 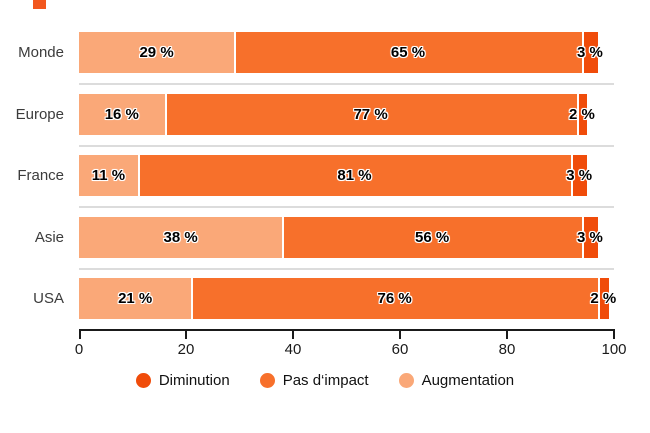 I want to click on x-axis-tick-label: 40, so click(x=293, y=349).